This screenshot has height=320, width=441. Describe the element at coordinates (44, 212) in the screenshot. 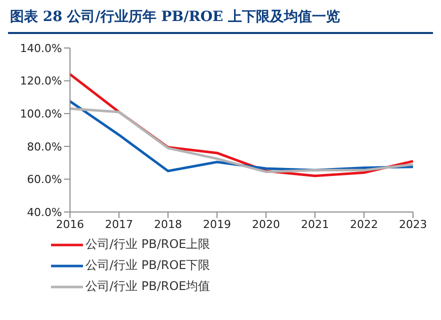

I see `y-tick-label: 40.0%` at that location.